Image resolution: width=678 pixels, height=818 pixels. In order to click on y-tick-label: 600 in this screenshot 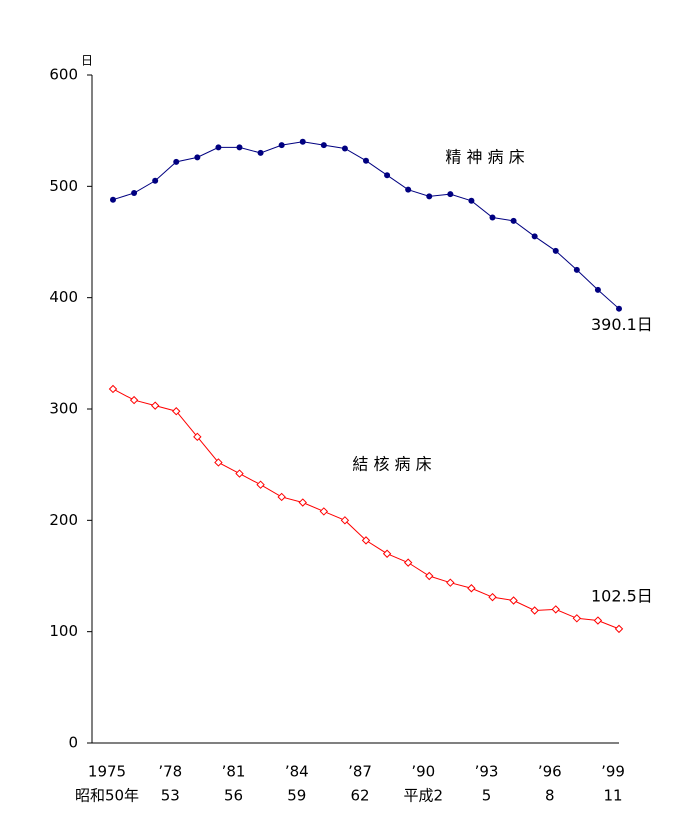, I will do `click(63, 75)`.